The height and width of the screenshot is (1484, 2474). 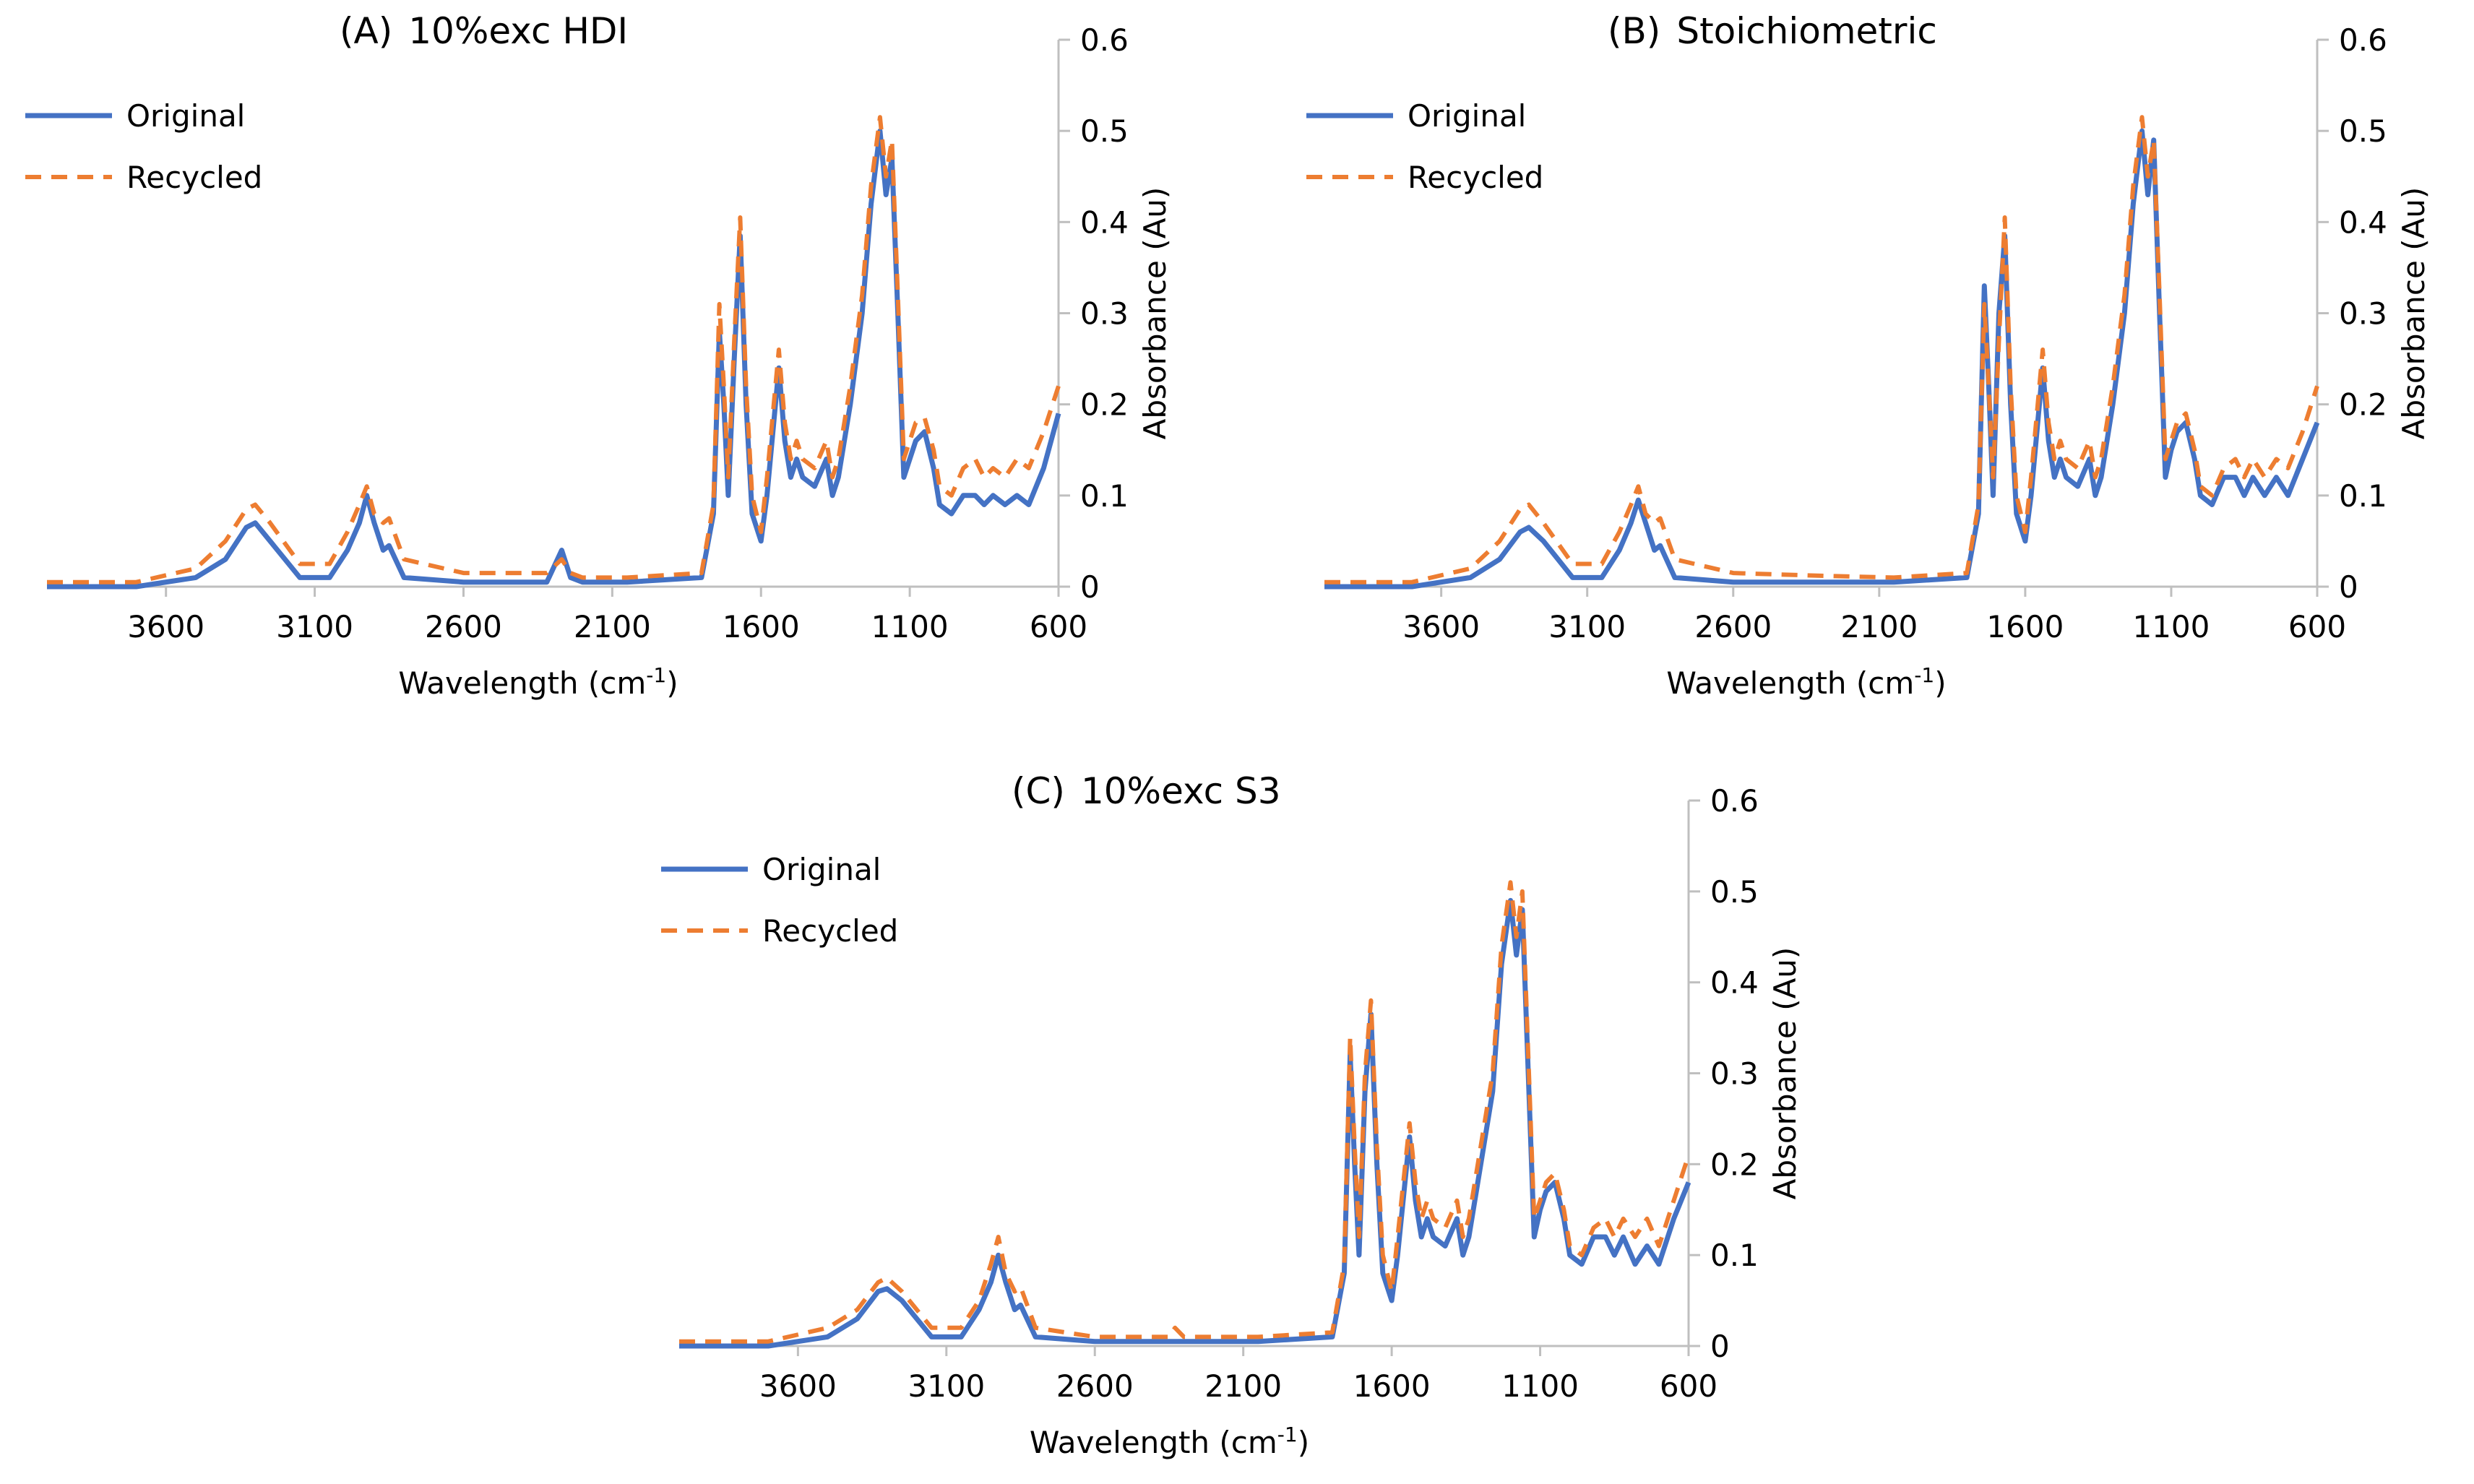 I want to click on panel-label: (C), so click(x=1038, y=791).